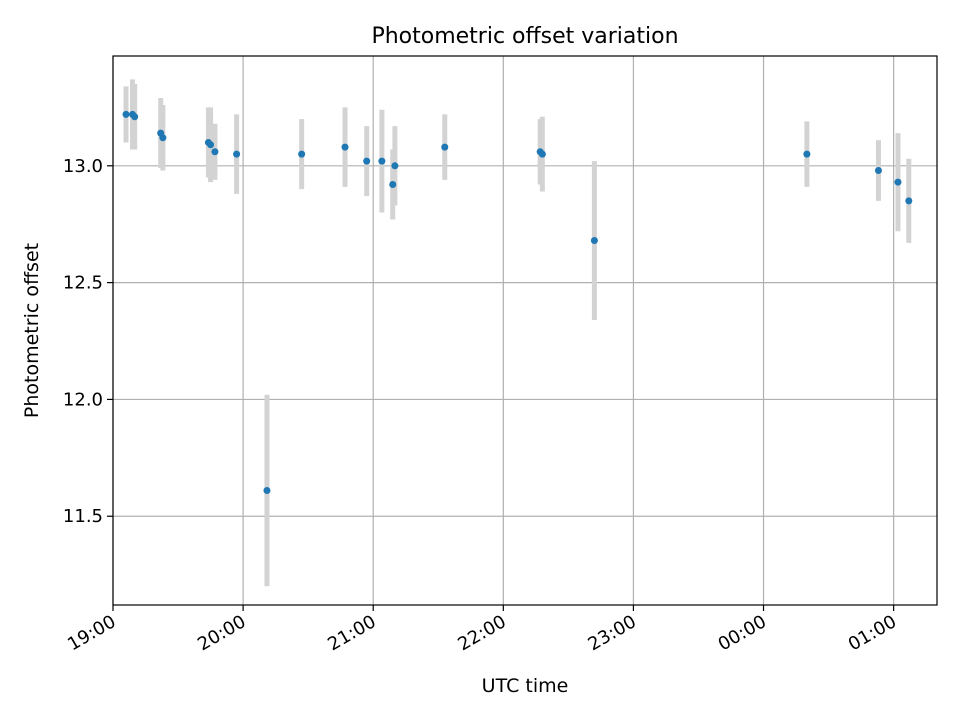  What do you see at coordinates (32, 330) in the screenshot?
I see `y-axis-label: Photometric offset` at bounding box center [32, 330].